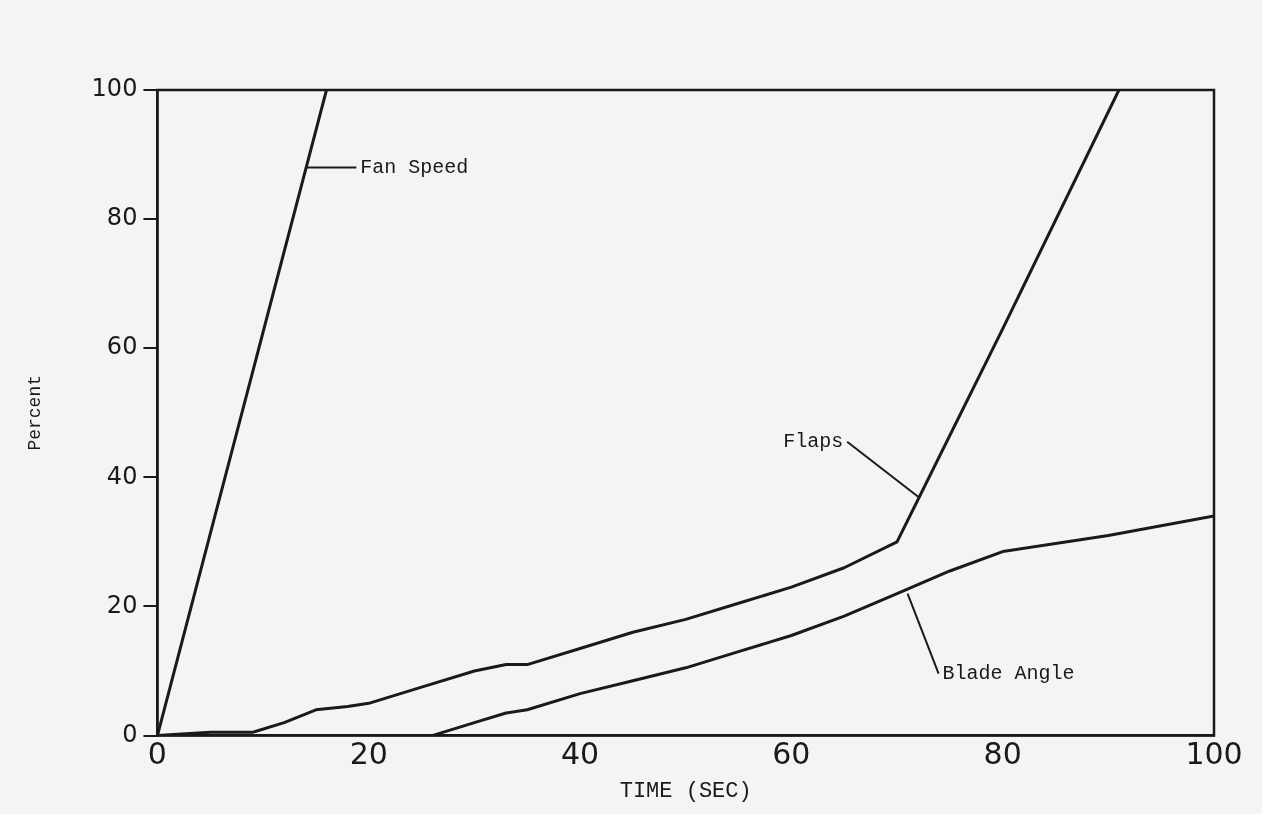 Image resolution: width=1262 pixels, height=814 pixels. Describe the element at coordinates (34, 412) in the screenshot. I see `y-axis-title: Percent` at that location.